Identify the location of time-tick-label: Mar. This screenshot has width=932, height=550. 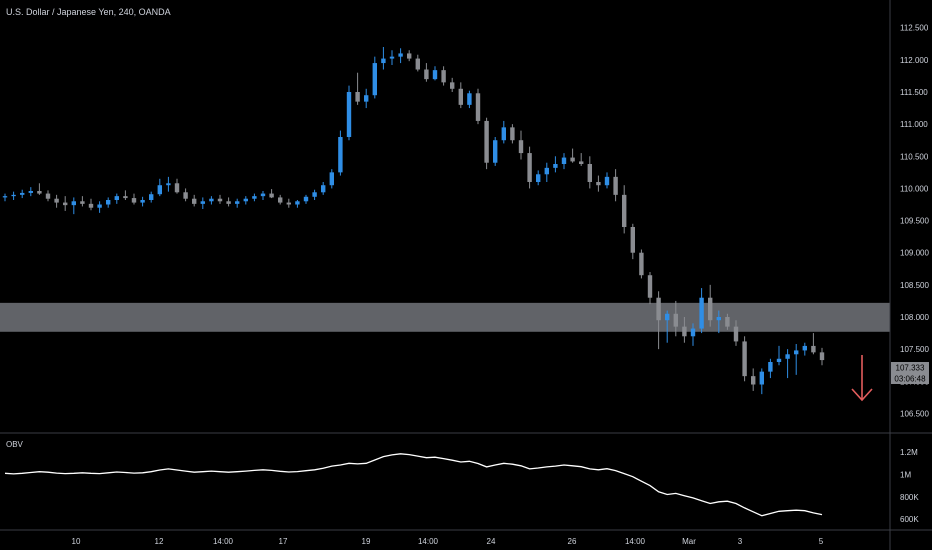
(689, 541).